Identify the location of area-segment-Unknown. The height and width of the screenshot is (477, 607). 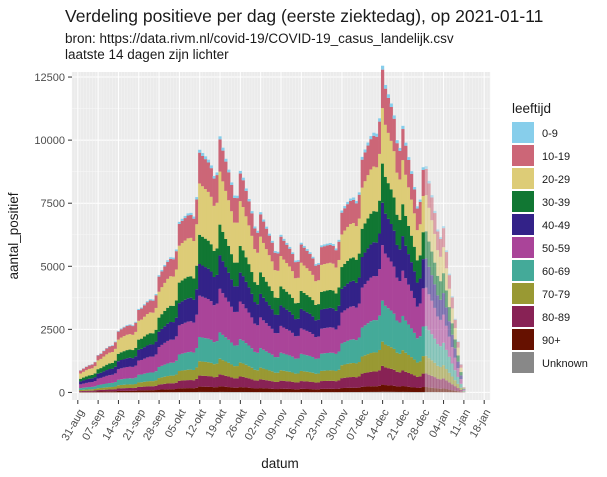
(385, 392).